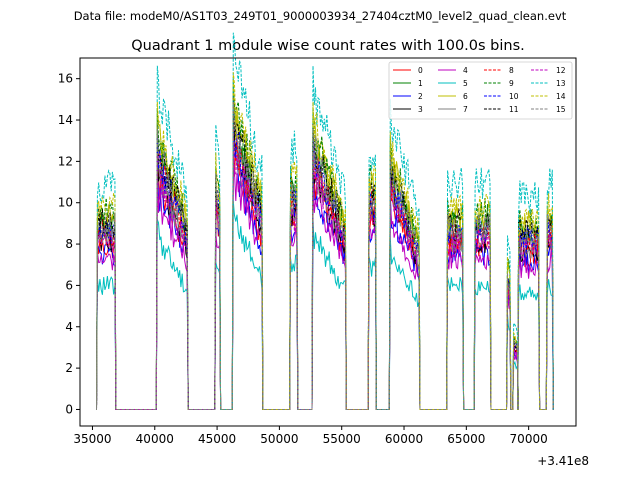 This screenshot has width=640, height=480. Describe the element at coordinates (561, 83) in the screenshot. I see `legend-label: 13` at that location.